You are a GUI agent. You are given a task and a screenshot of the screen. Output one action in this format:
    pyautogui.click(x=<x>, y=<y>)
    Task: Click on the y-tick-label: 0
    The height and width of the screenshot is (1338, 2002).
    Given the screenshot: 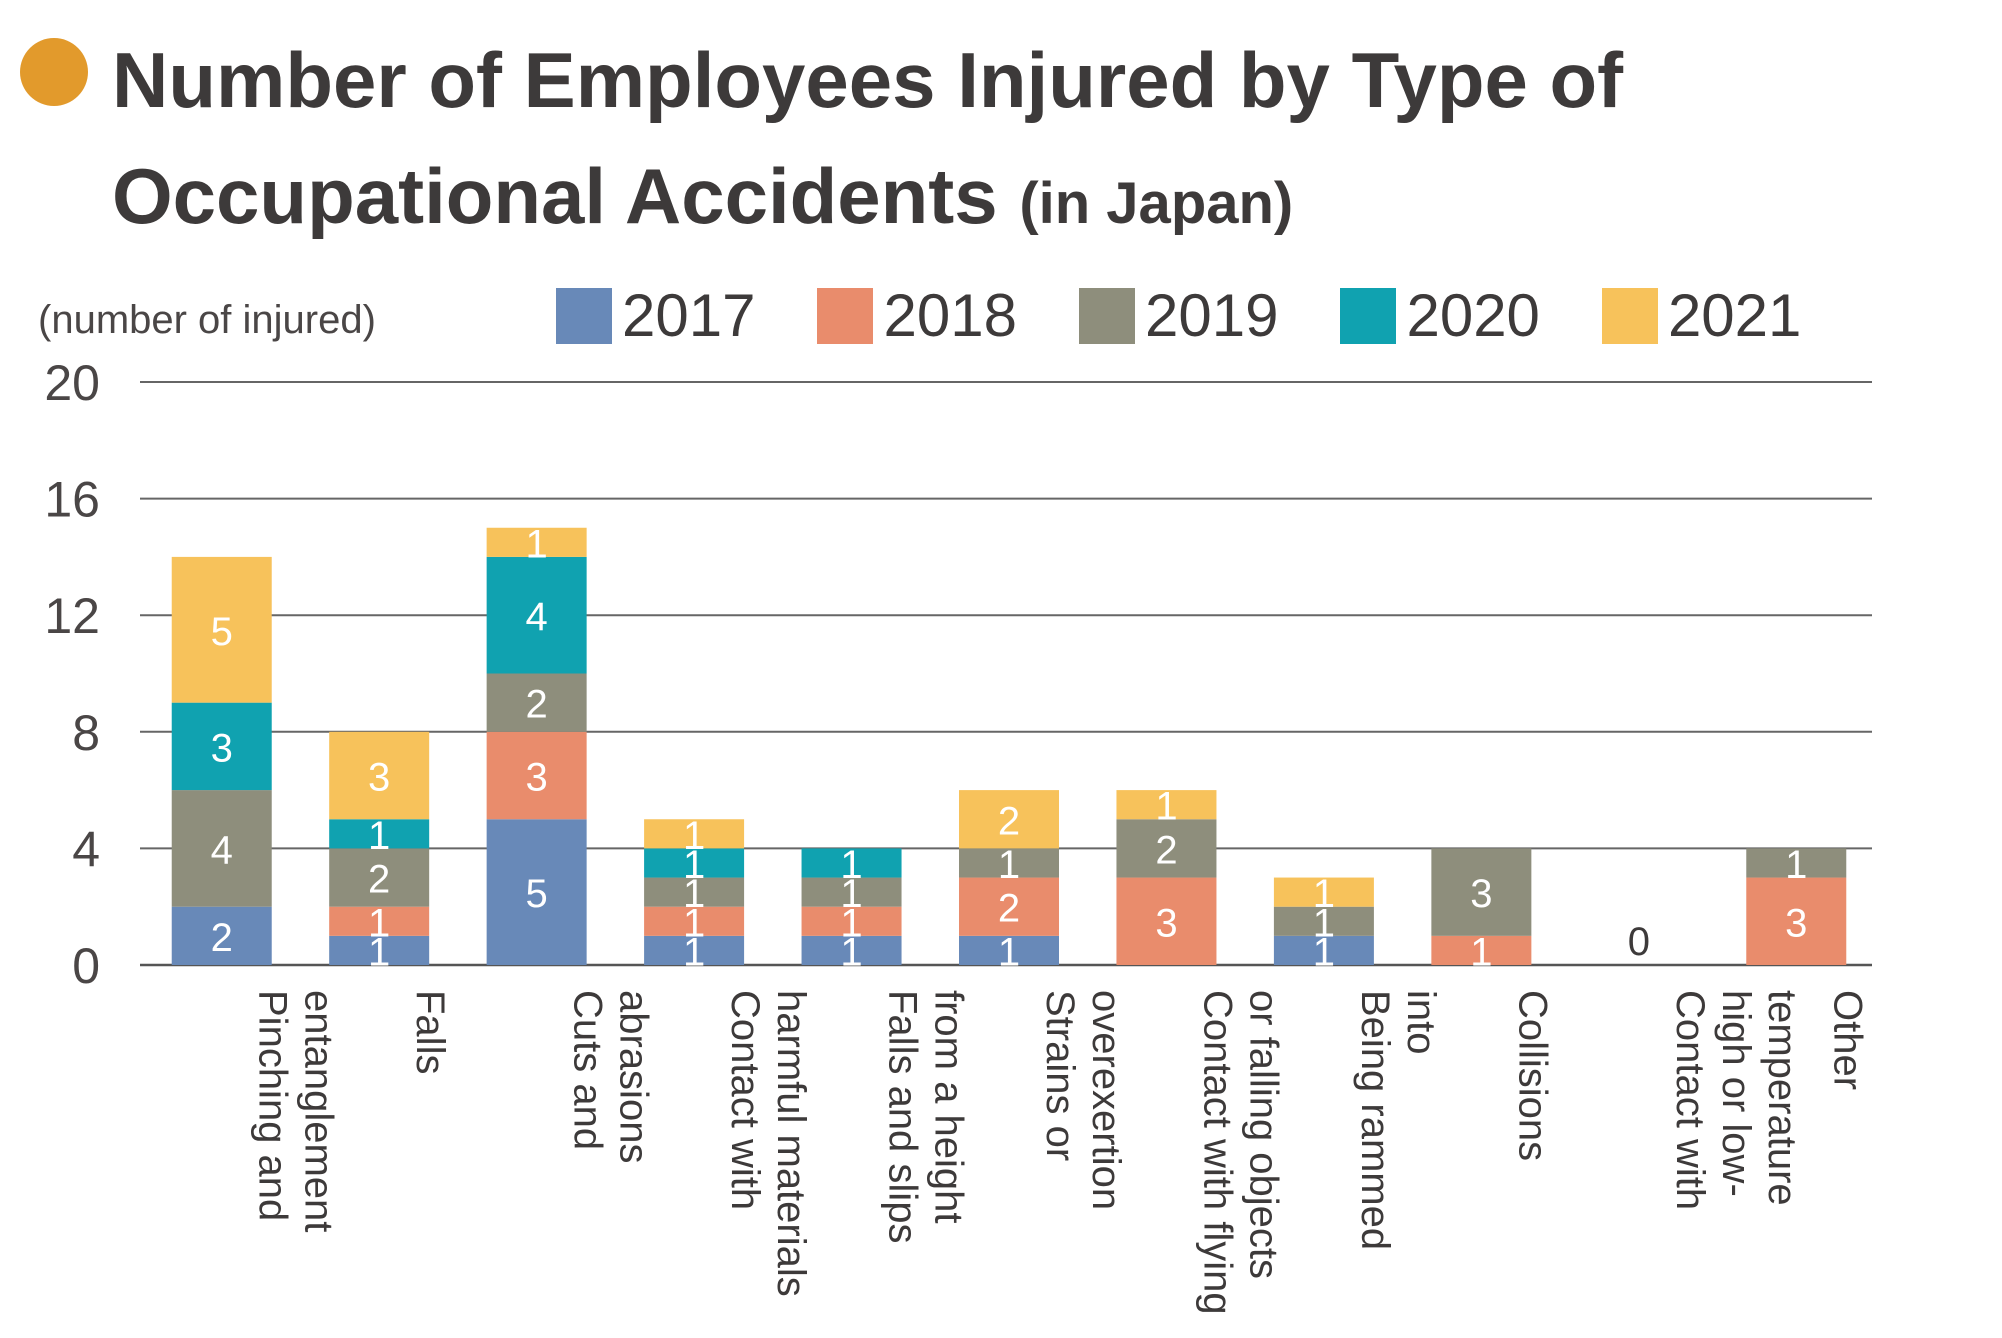 What is the action you would take?
    pyautogui.click(x=86, y=966)
    